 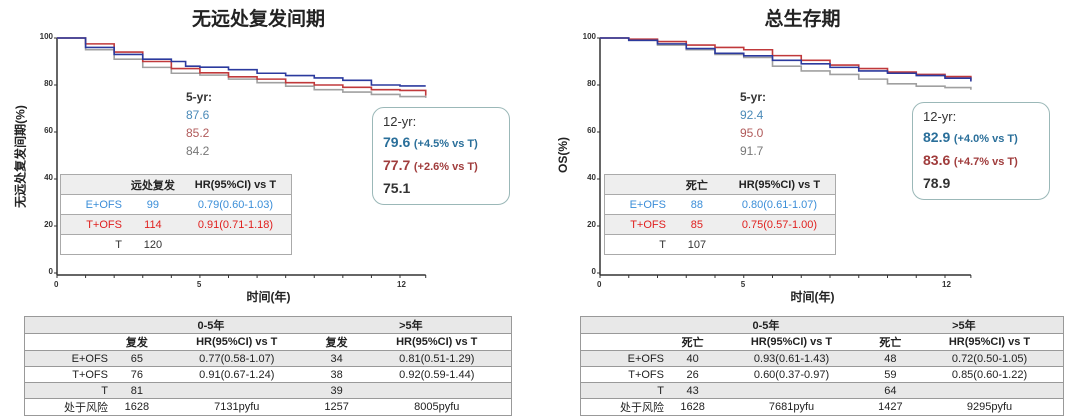 What do you see at coordinates (890, 358) in the screenshot?
I see `table-cell: 48` at bounding box center [890, 358].